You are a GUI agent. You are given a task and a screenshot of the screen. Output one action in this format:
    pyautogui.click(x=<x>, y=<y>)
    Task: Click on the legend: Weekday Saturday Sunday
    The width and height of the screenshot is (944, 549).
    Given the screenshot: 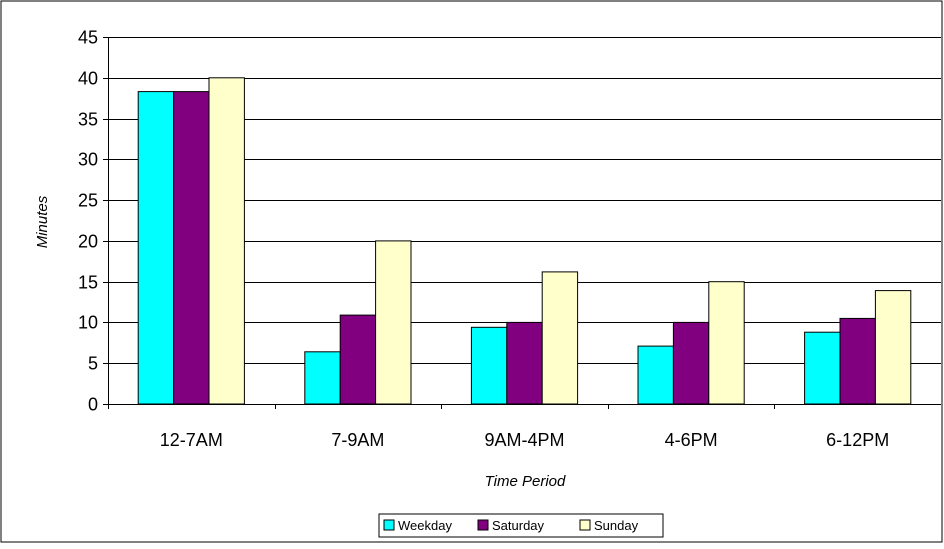 What is the action you would take?
    pyautogui.click(x=521, y=525)
    